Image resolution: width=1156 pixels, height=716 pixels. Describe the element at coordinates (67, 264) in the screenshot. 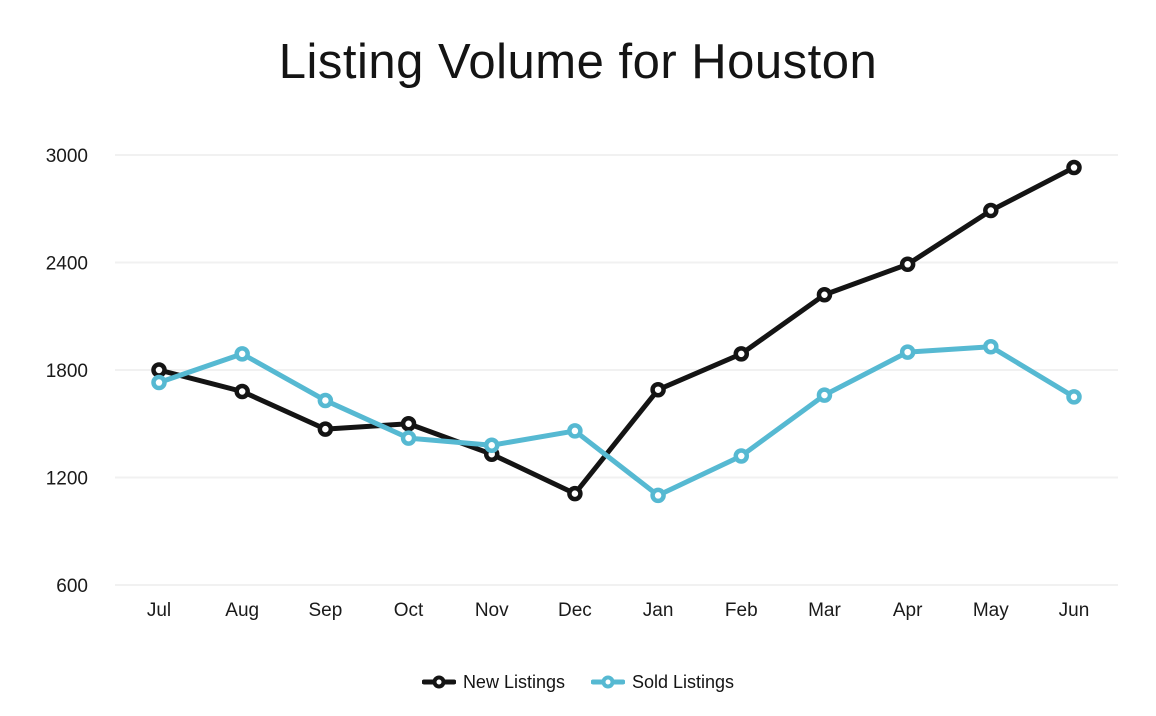

I see `y-tick-label: 2400` at that location.